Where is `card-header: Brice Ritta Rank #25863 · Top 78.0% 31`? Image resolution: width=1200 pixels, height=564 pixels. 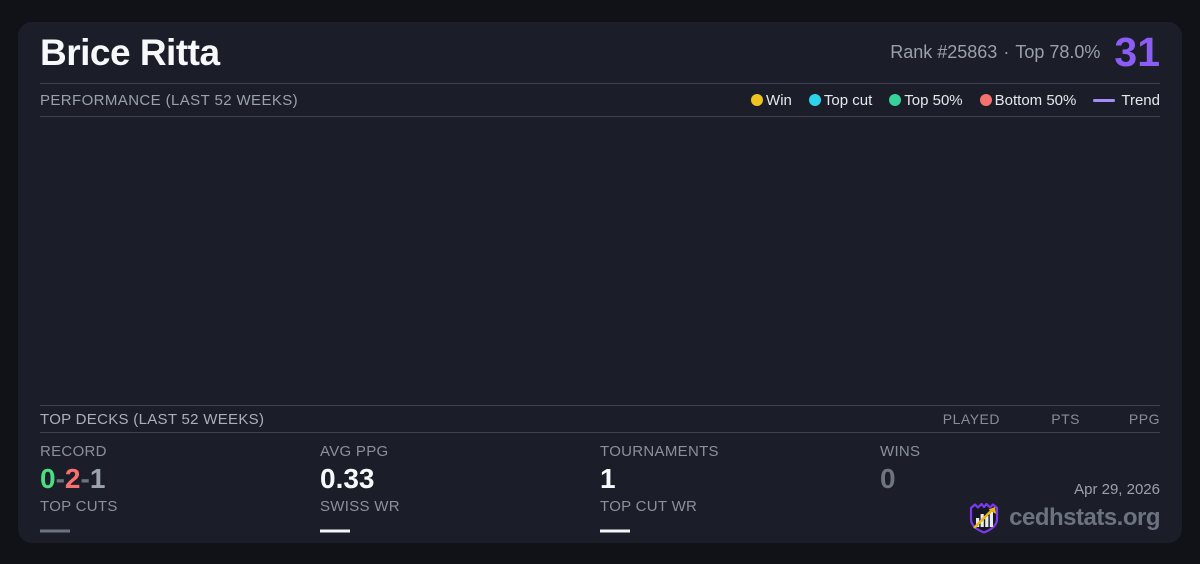
card-header: Brice Ritta Rank #25863 · Top 78.0% 31 is located at coordinates (600, 53).